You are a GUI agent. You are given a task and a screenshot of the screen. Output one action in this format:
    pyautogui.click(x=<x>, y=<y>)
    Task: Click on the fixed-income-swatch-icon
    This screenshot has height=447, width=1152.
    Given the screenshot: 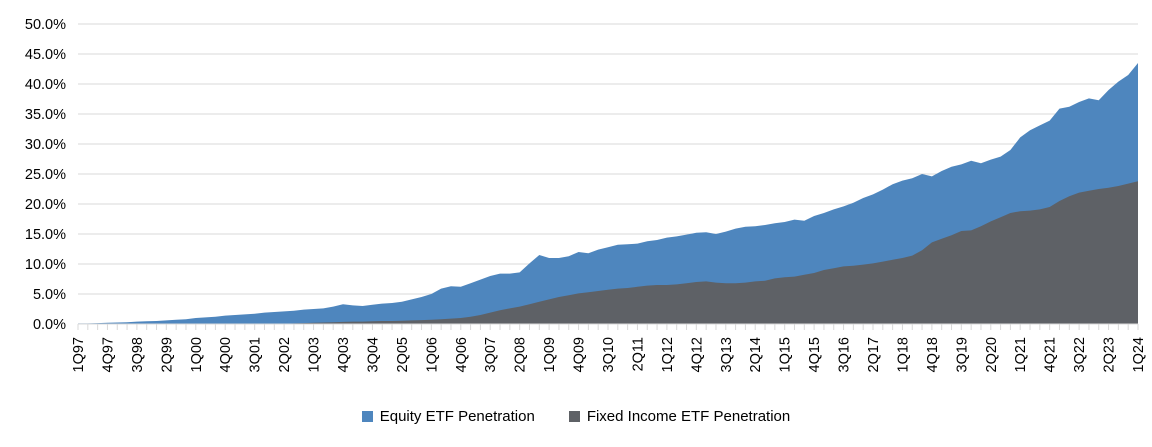 What is the action you would take?
    pyautogui.click(x=574, y=416)
    